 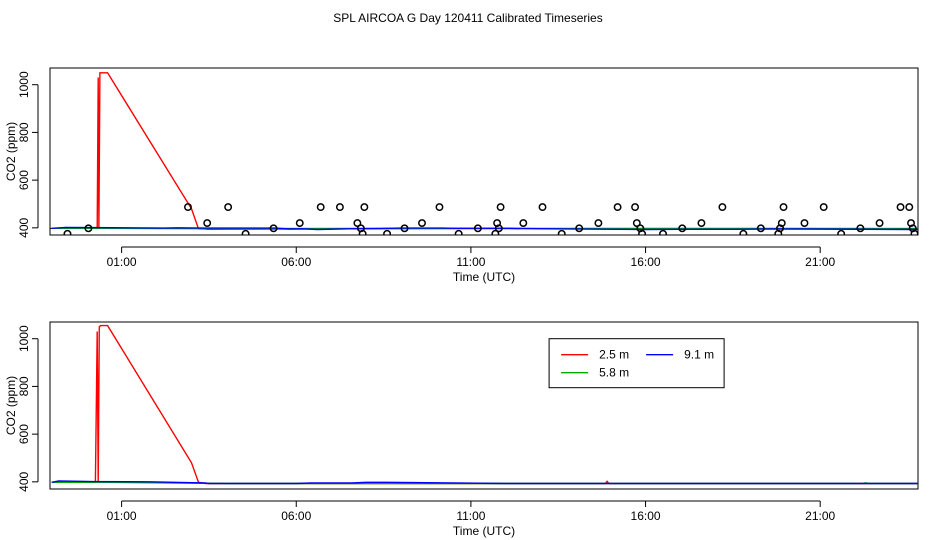 I want to click on legend-box, so click(x=636, y=363).